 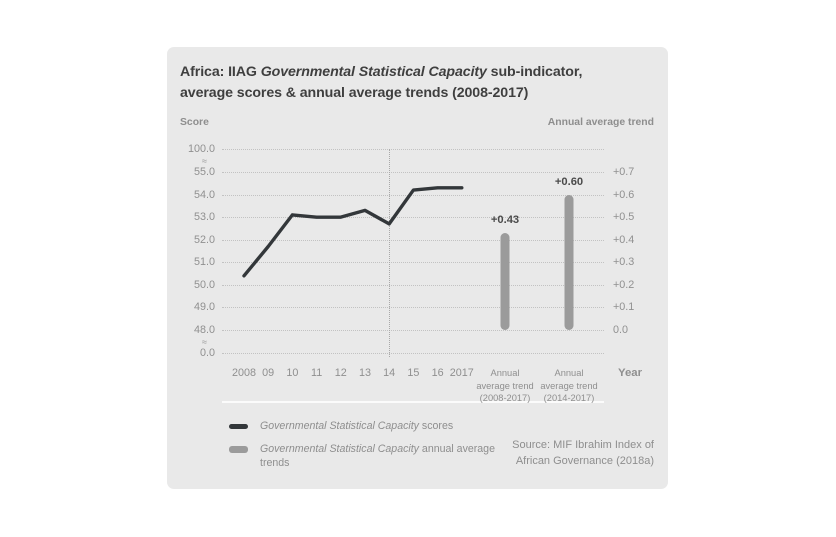 What do you see at coordinates (505, 219) in the screenshot?
I see `trend-bar-value-label: +0.43` at bounding box center [505, 219].